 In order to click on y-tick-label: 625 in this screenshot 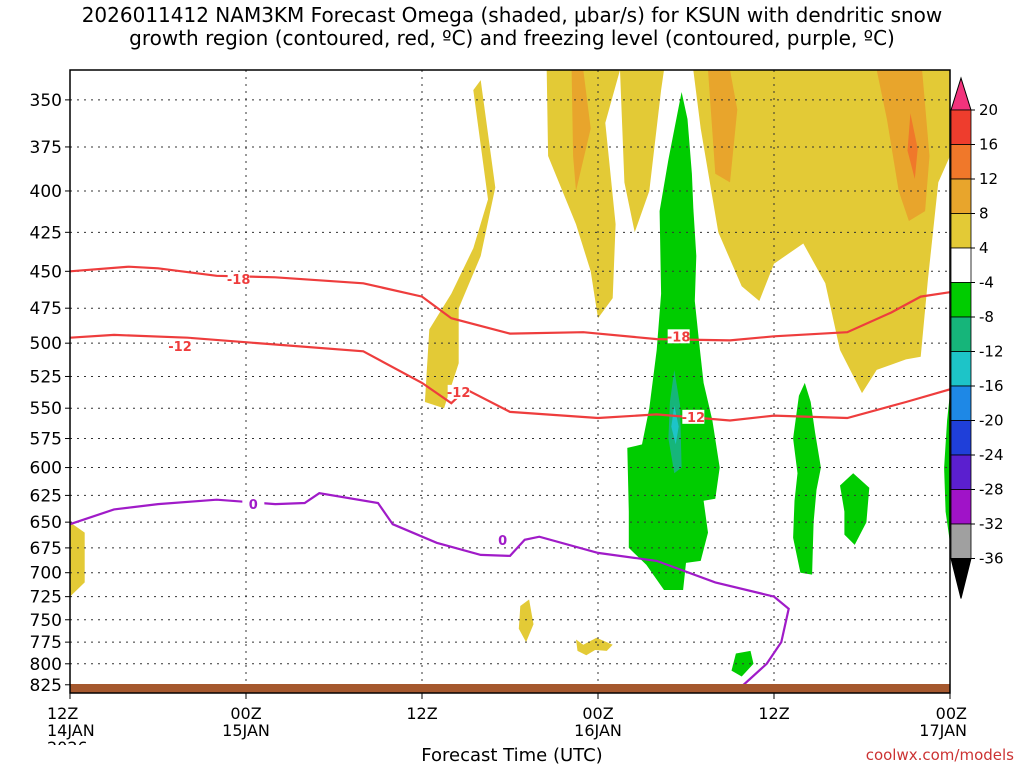, I will do `click(46, 496)`.